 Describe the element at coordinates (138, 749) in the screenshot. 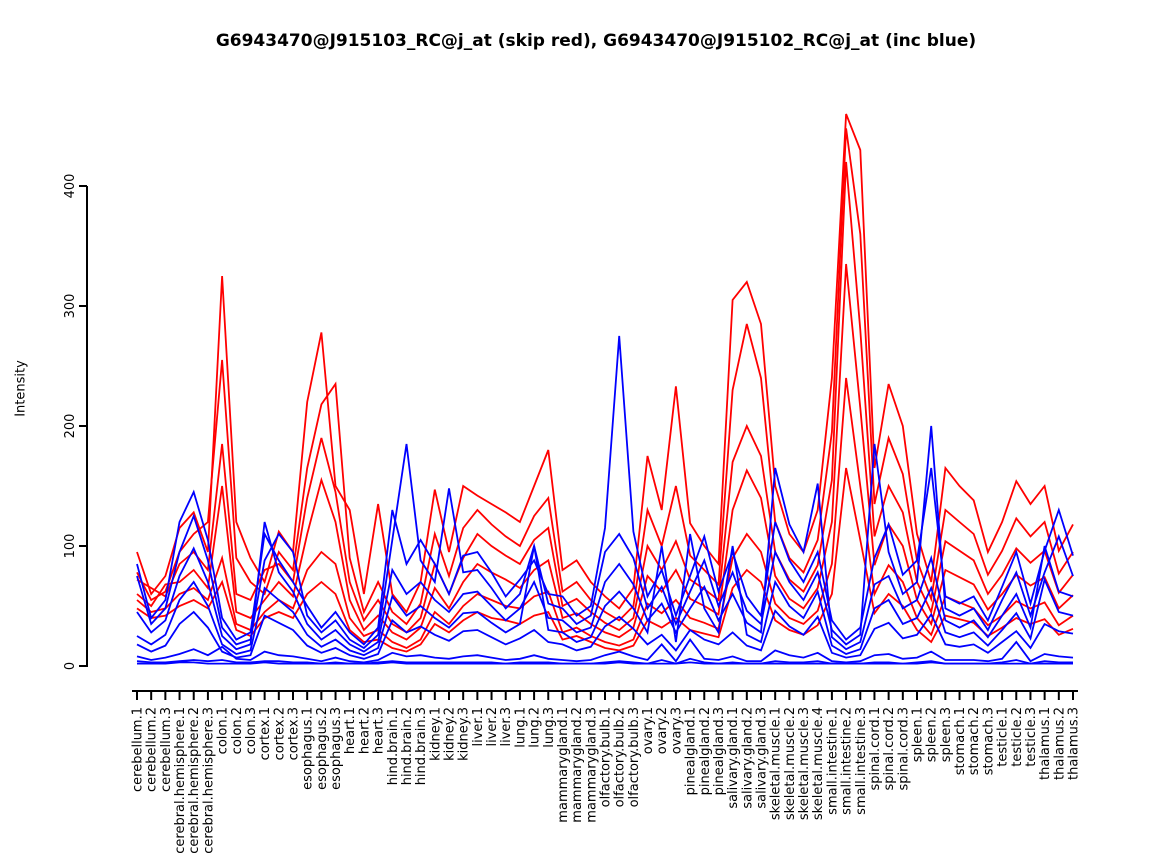

I see `x-tick-label: cerebellum.1` at that location.